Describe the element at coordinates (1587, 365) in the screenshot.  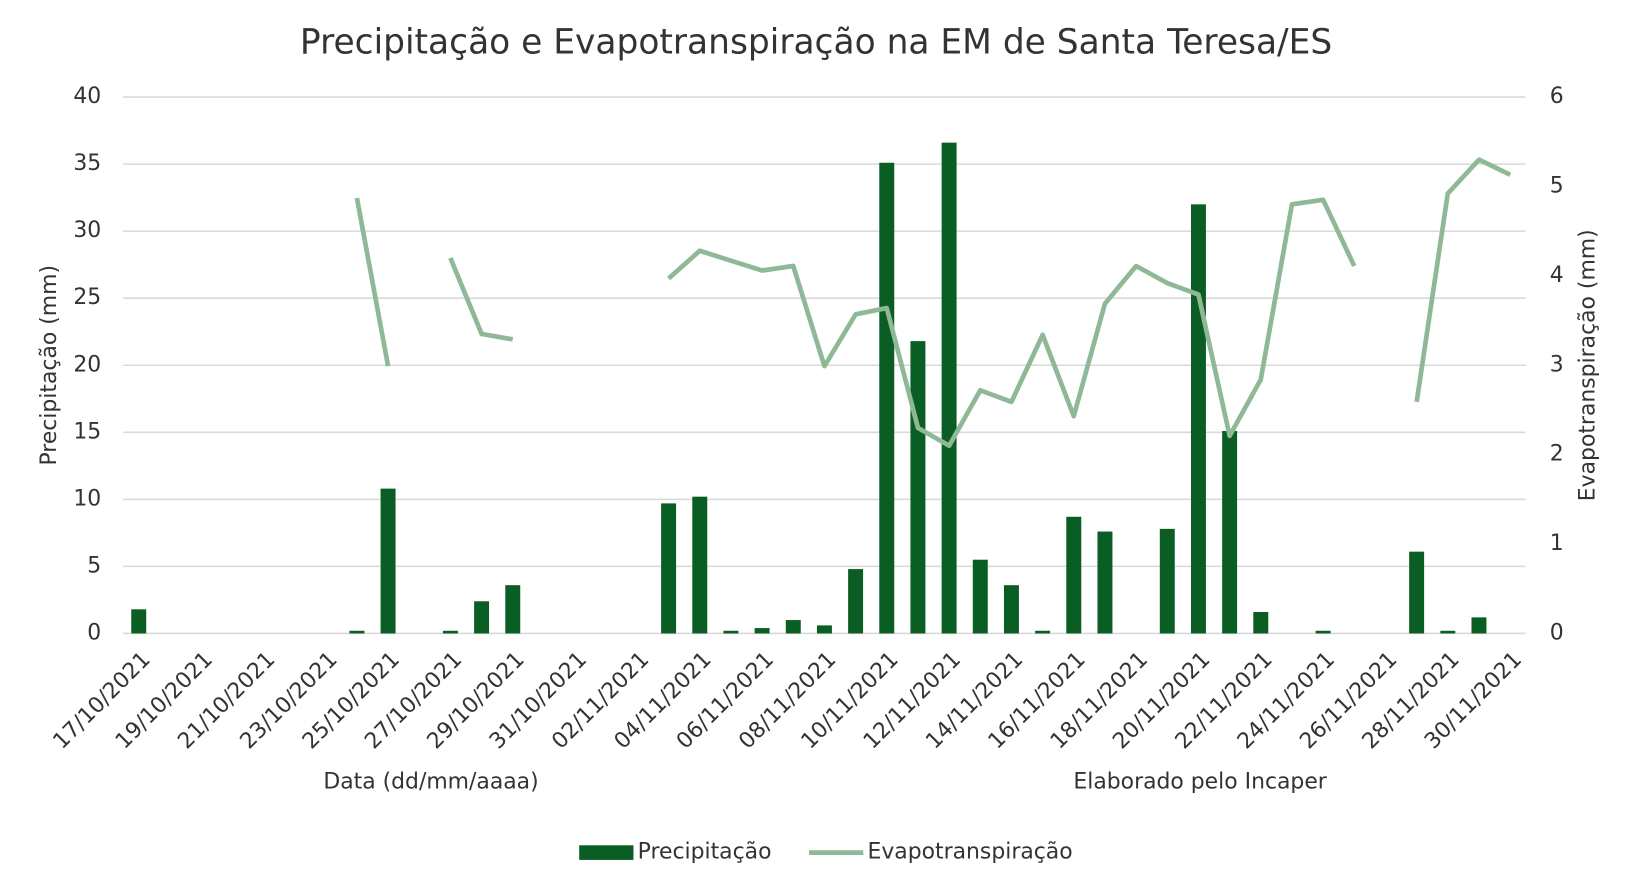
I see `y2-axis-label: Evapotranspiração (mm)` at that location.